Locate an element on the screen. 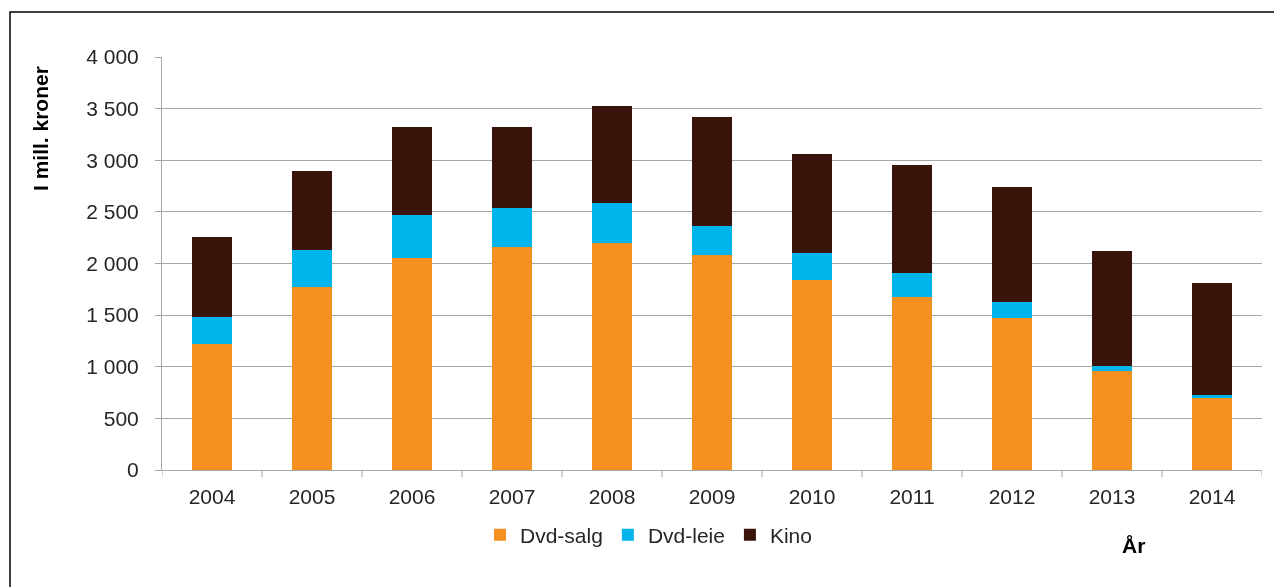 The height and width of the screenshot is (587, 1274). x-tick-label: 2009 is located at coordinates (712, 497).